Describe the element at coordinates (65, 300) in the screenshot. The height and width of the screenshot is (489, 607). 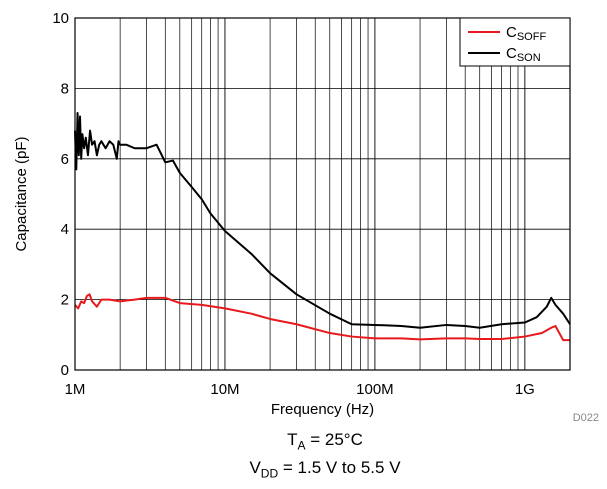
I see `y-tick-label: 2` at that location.